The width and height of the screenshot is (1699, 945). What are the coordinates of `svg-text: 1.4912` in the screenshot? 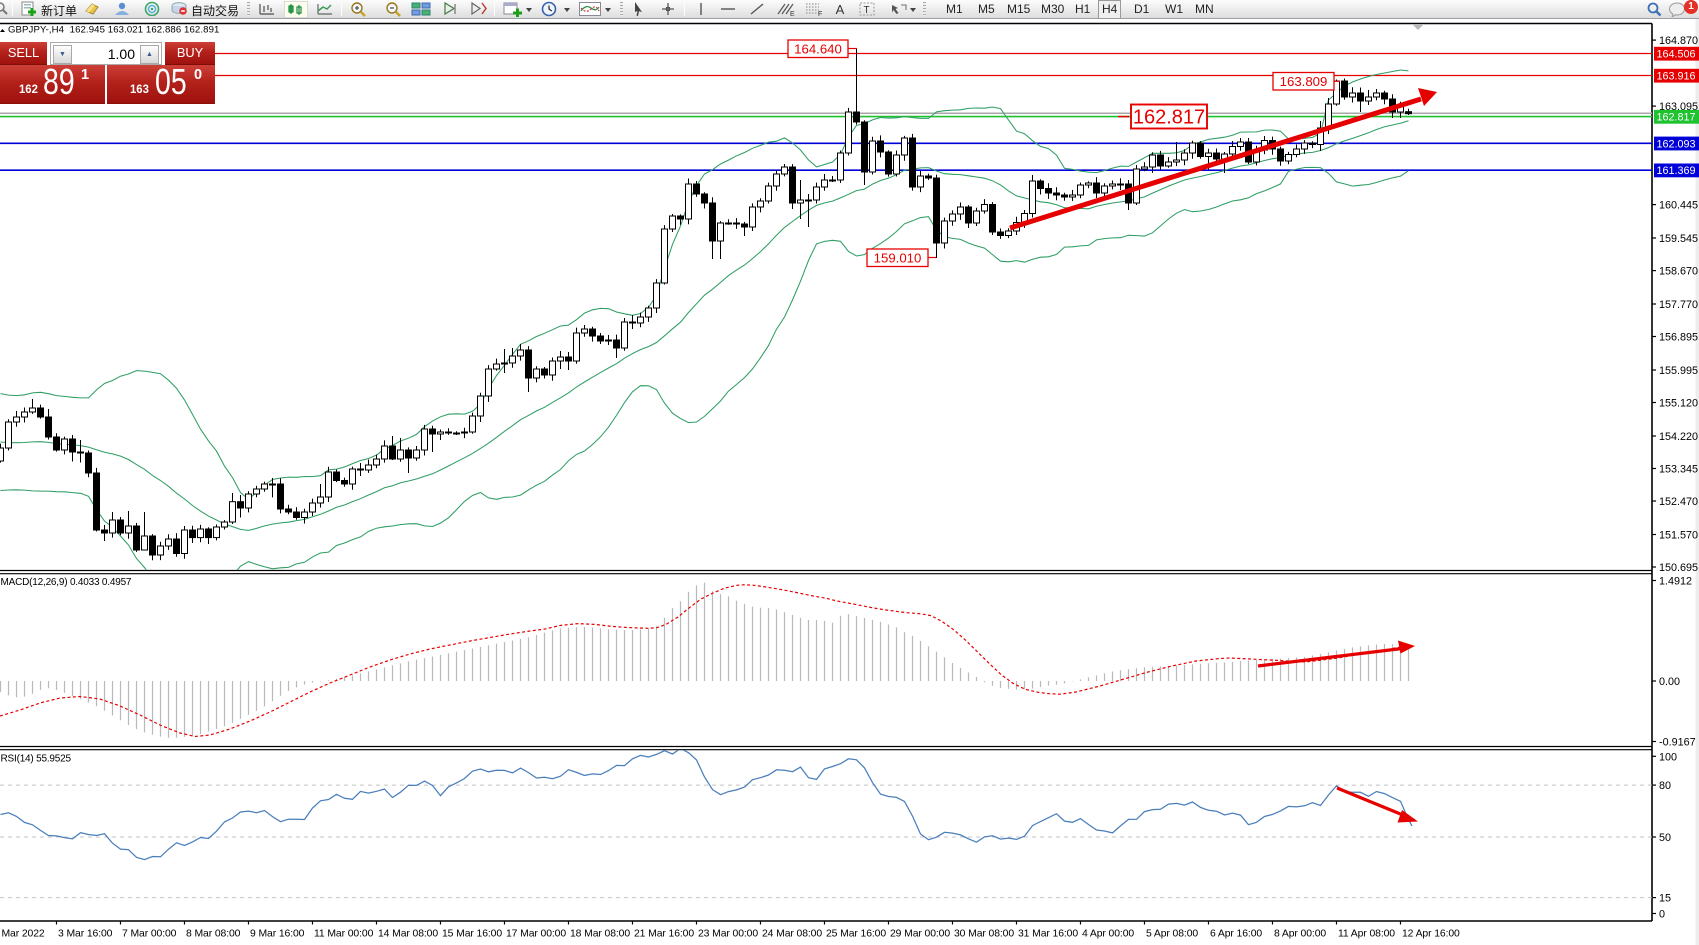 It's located at (1675, 582).